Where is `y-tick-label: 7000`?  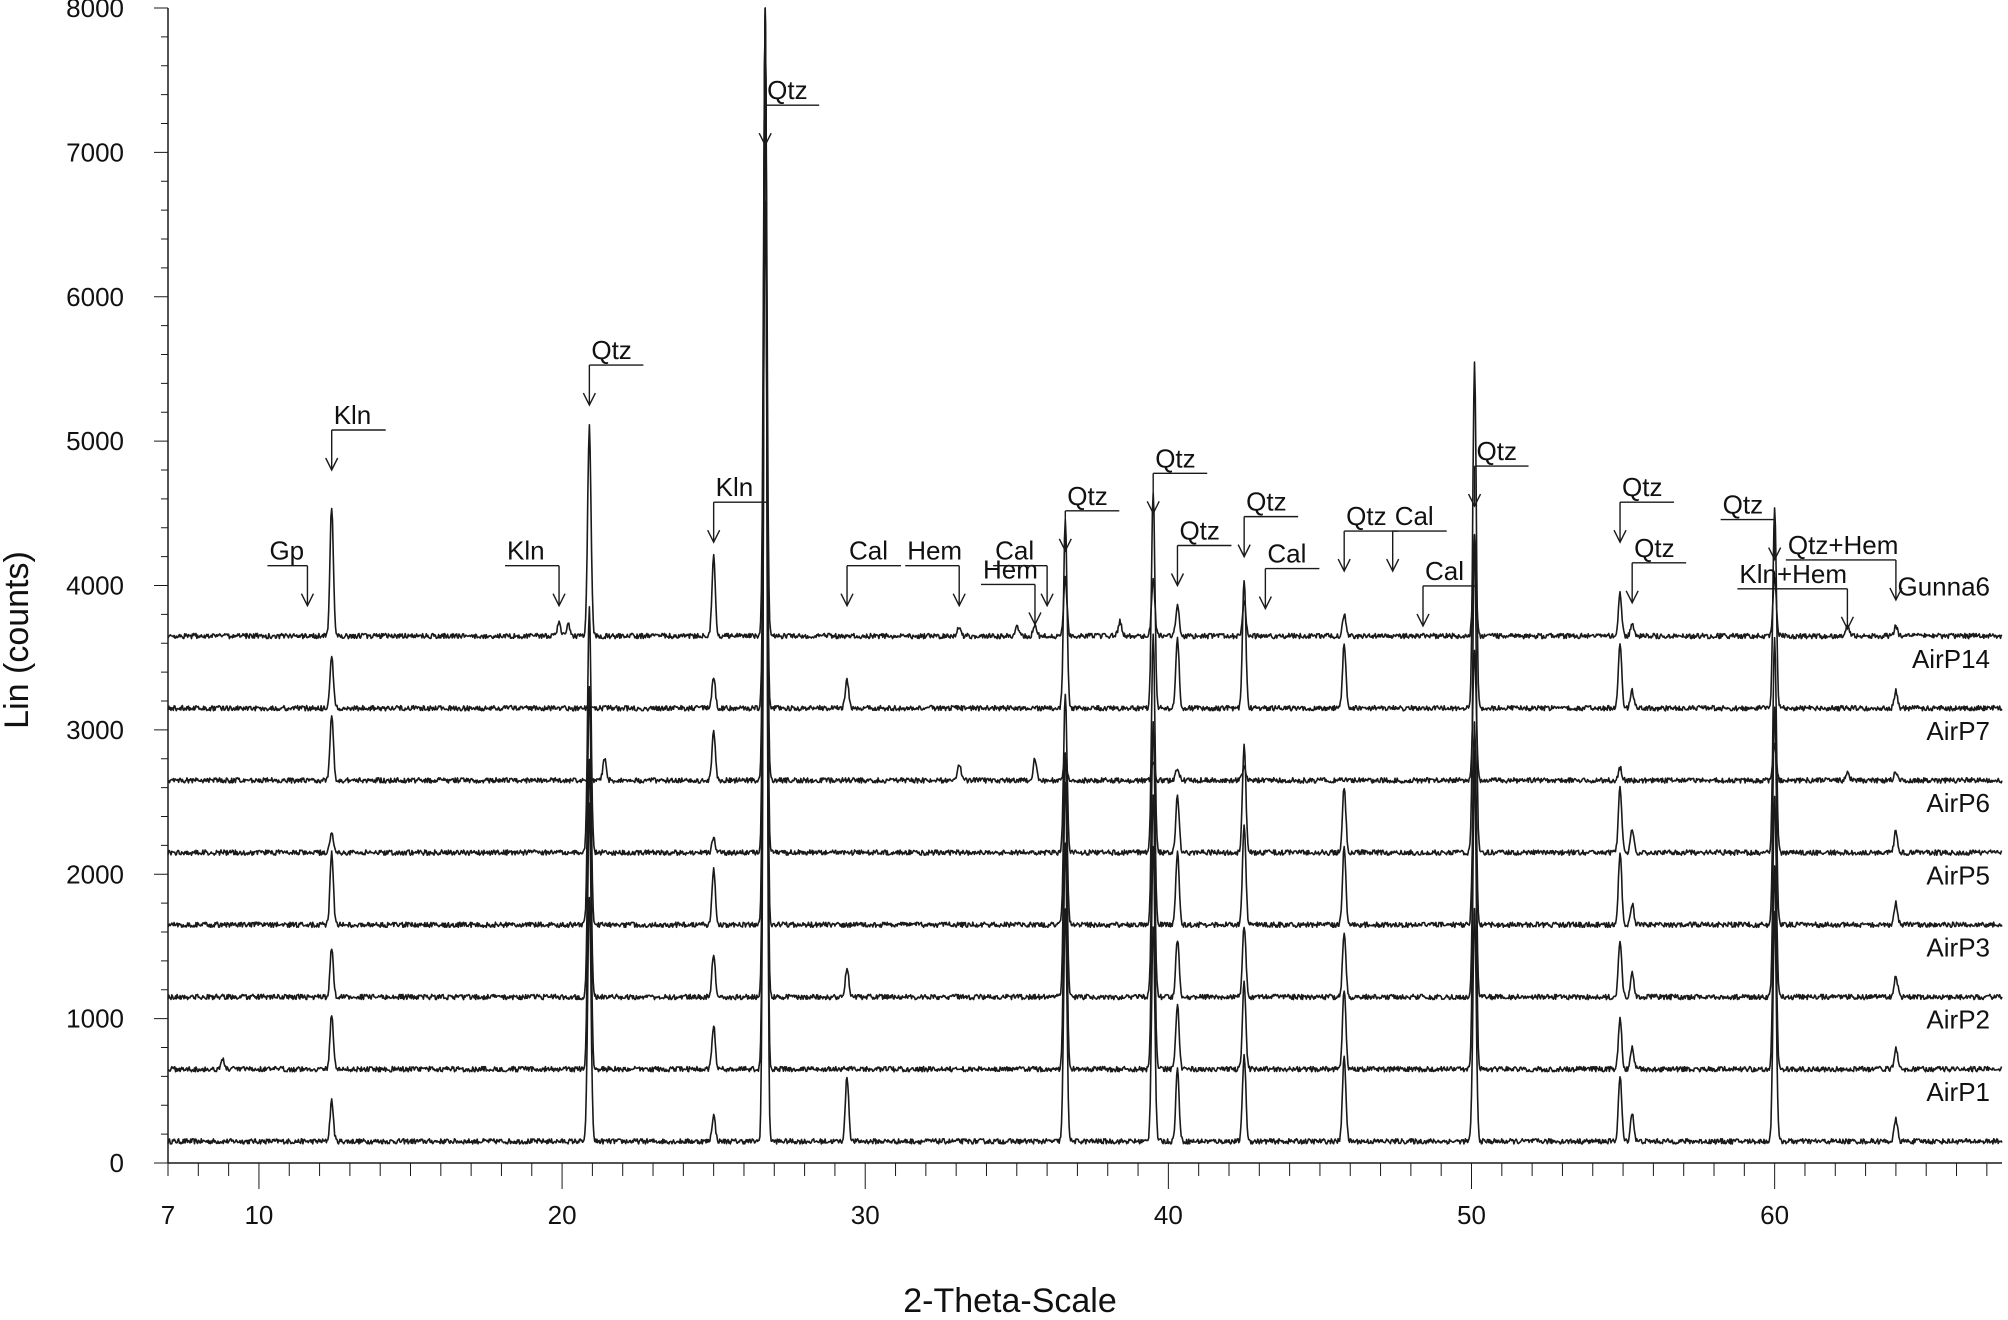
y-tick-label: 7000 is located at coordinates (95, 152).